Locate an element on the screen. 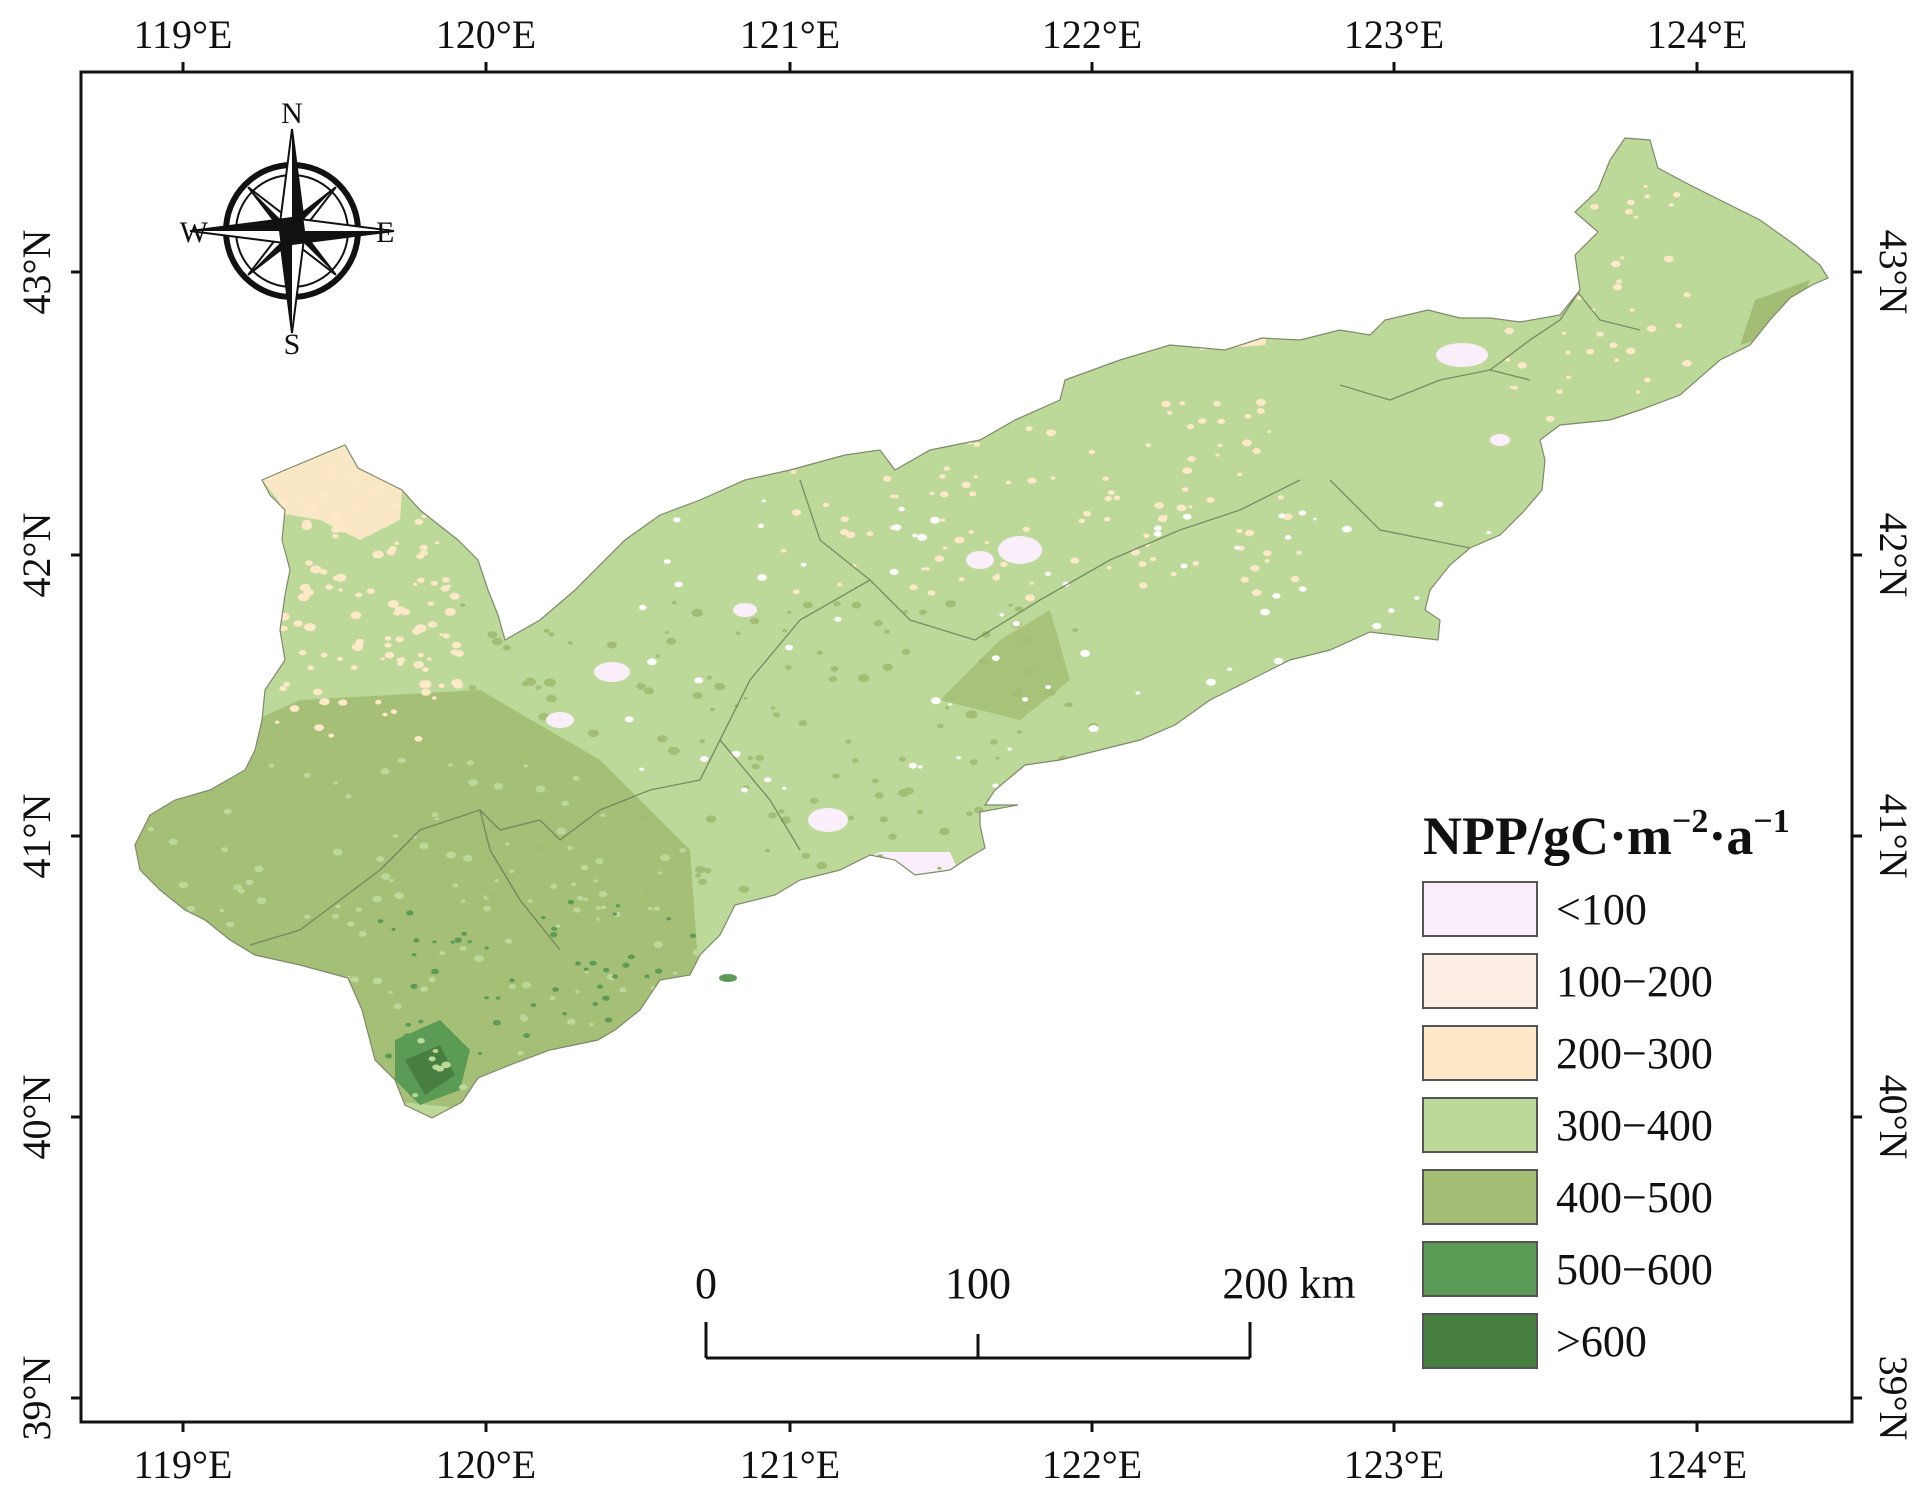 The height and width of the screenshot is (1495, 1930). lon-label-bottom: 124°E is located at coordinates (1697, 1464).